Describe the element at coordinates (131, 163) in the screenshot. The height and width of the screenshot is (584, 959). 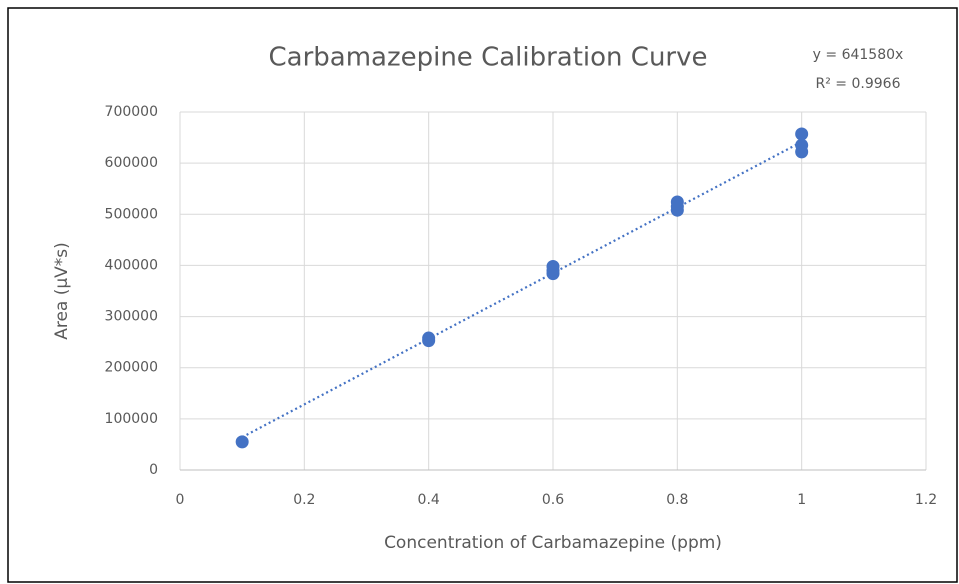
I see `y-tick-label: 600000` at that location.